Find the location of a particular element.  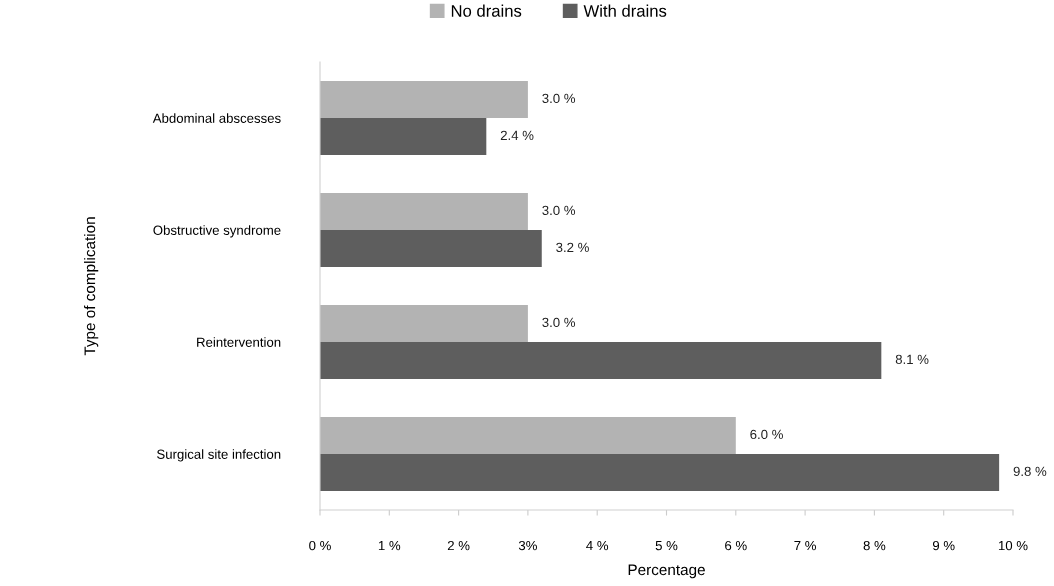

y-tick-label: Abdominal abscesses is located at coordinates (216, 118).